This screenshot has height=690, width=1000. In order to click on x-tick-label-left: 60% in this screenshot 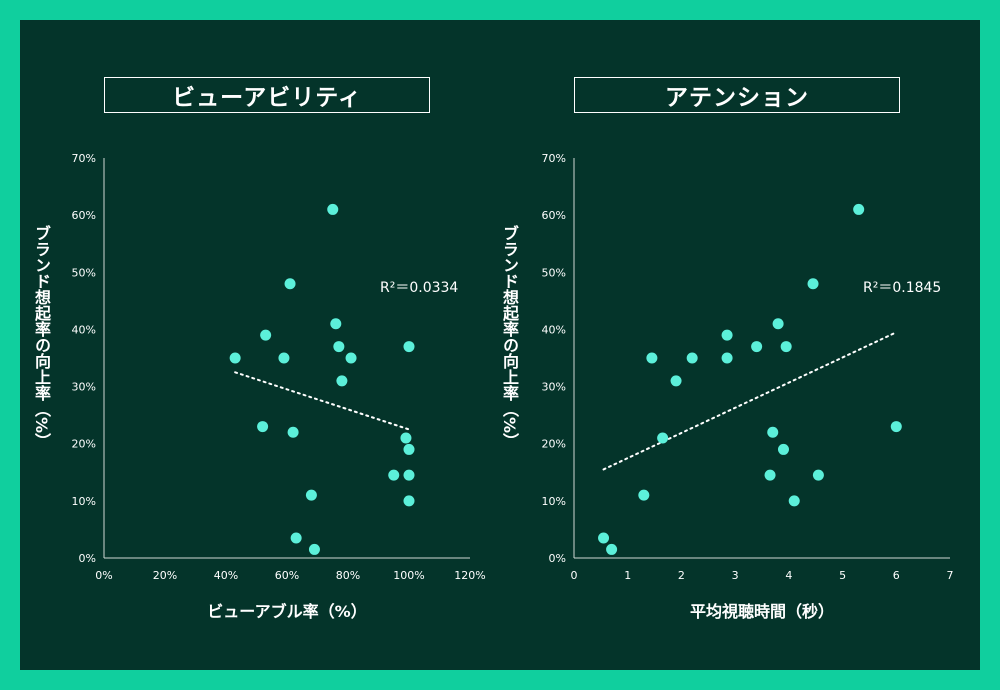, I will do `click(287, 575)`.